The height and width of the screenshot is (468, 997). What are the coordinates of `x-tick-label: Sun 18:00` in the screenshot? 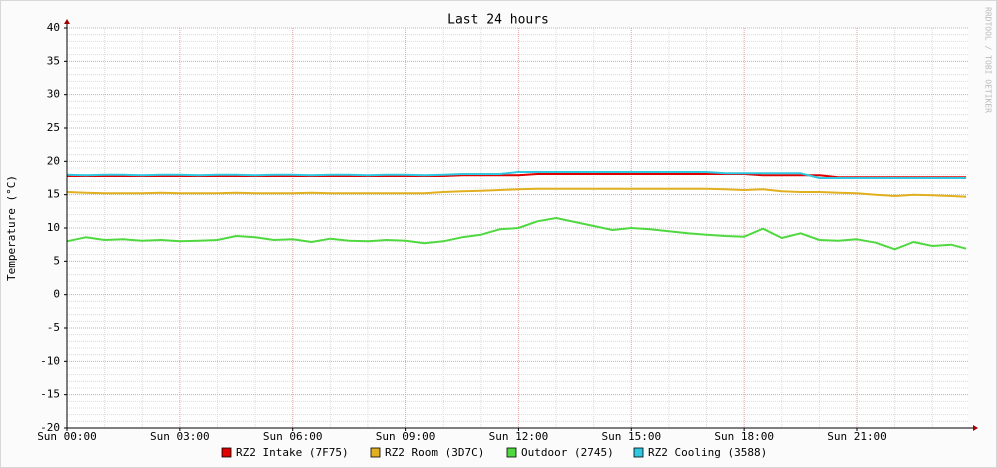 It's located at (744, 436).